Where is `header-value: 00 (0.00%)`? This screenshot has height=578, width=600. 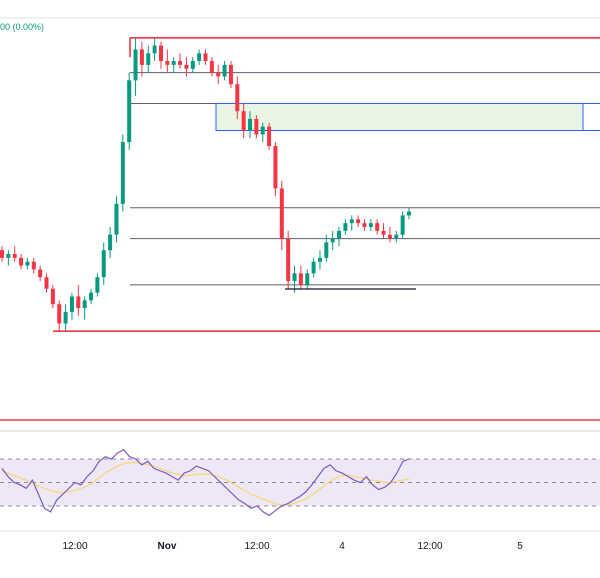 header-value: 00 (0.00%) is located at coordinates (22, 27).